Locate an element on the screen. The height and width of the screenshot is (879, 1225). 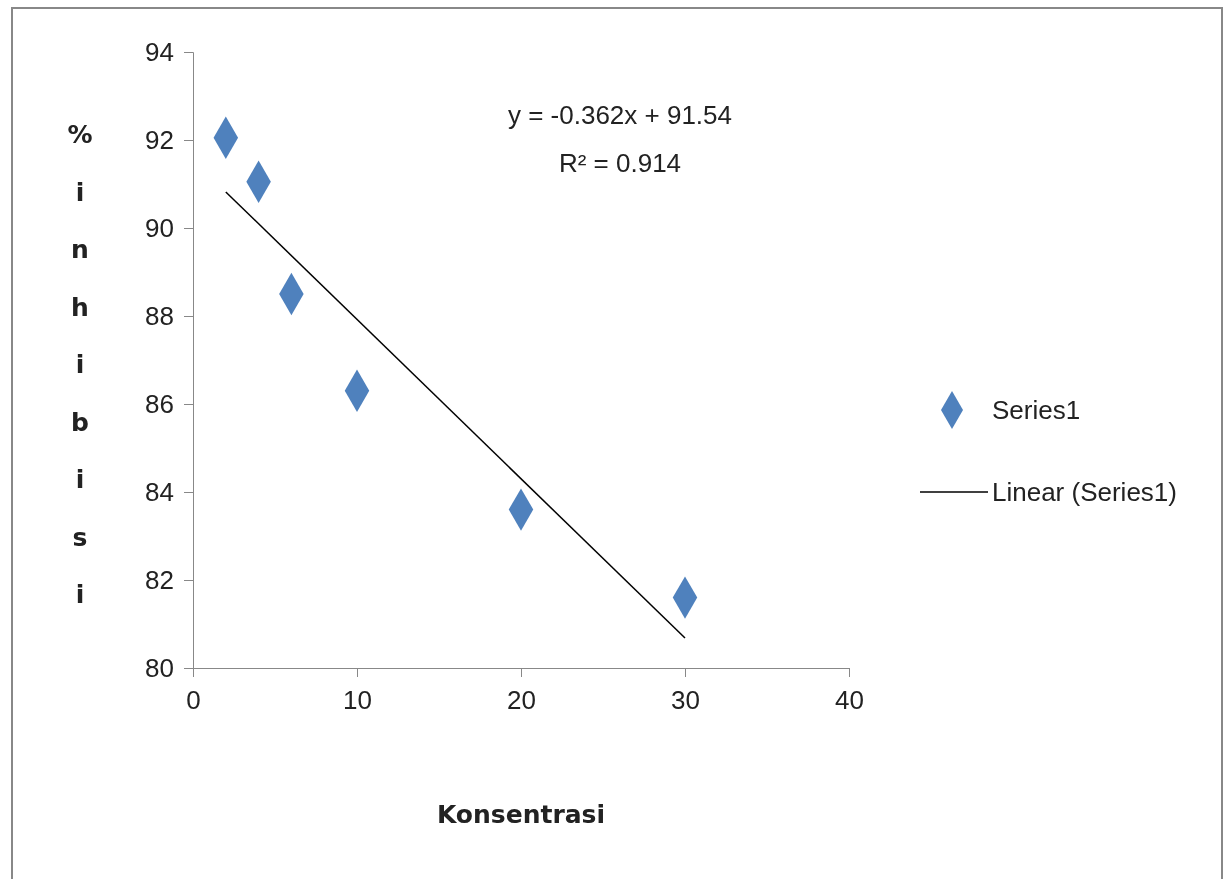
legend-label: Linear (Series1) is located at coordinates (1084, 492).